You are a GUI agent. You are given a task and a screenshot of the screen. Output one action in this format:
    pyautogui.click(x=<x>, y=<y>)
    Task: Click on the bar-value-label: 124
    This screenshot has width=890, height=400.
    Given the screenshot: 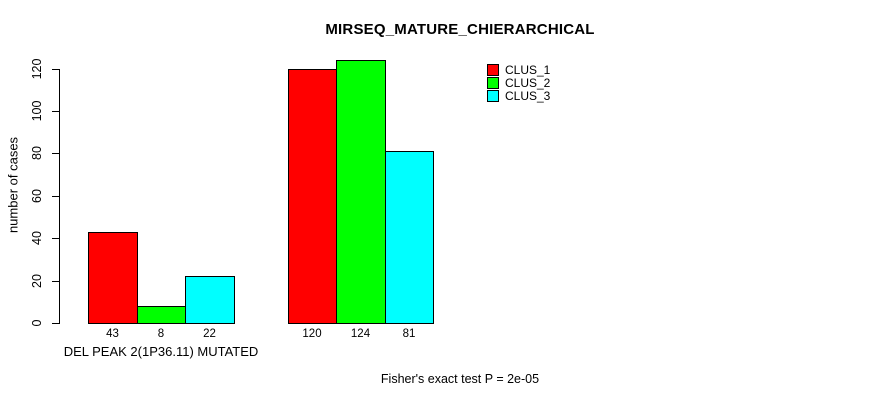 What is the action you would take?
    pyautogui.click(x=360, y=334)
    